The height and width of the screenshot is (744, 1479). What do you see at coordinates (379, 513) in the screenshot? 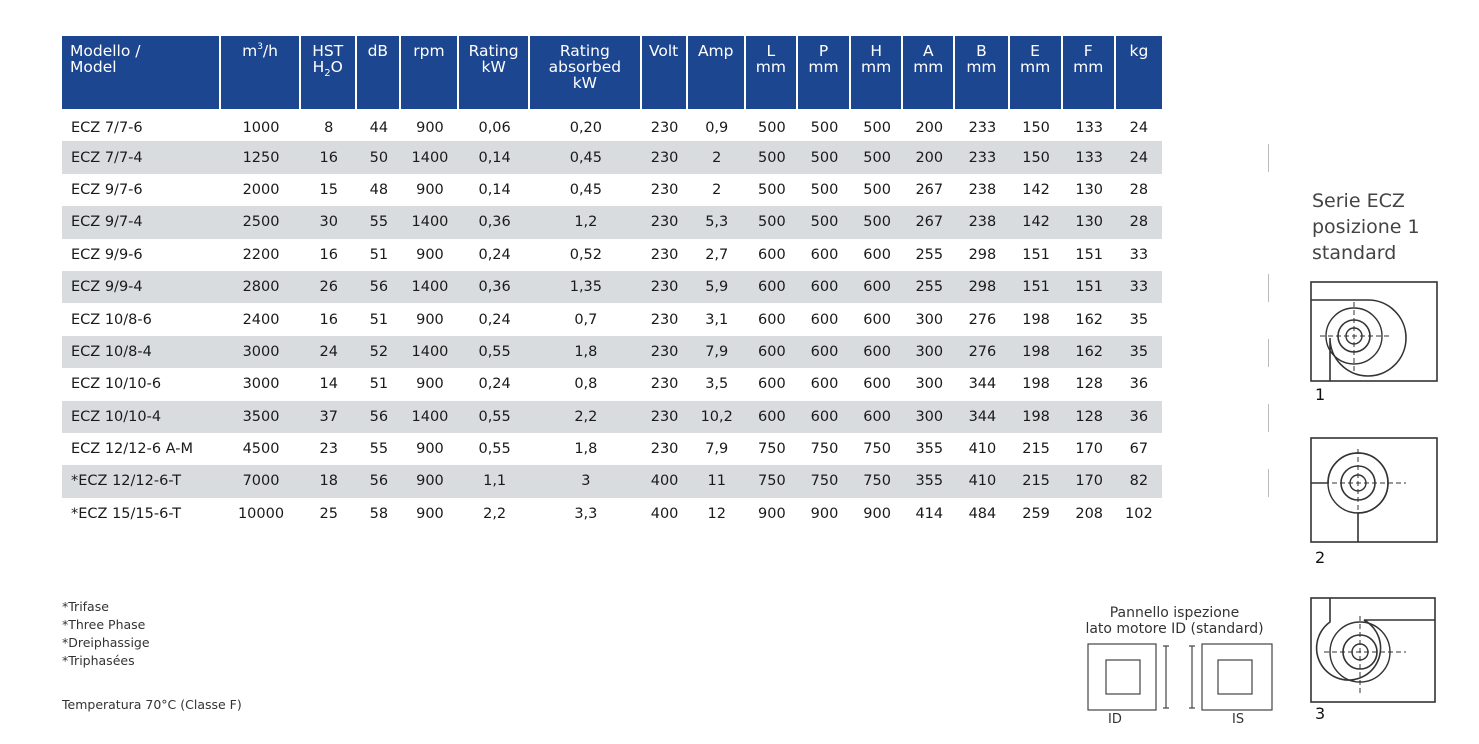
I see `cell-db: 58` at bounding box center [379, 513].